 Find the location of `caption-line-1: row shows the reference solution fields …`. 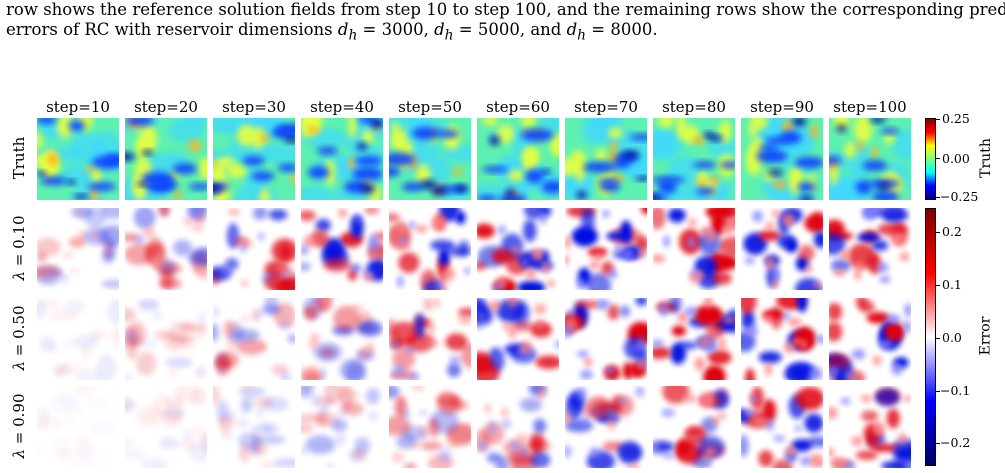

caption-line-1: row shows the reference solution fields … is located at coordinates (505, 9).